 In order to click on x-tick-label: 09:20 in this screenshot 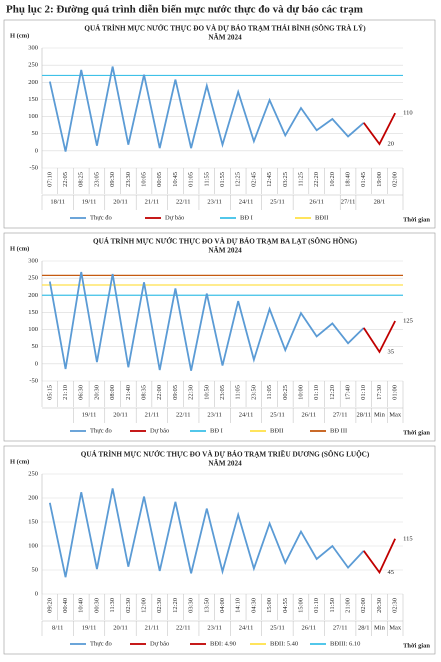, I will do `click(49, 605)`.